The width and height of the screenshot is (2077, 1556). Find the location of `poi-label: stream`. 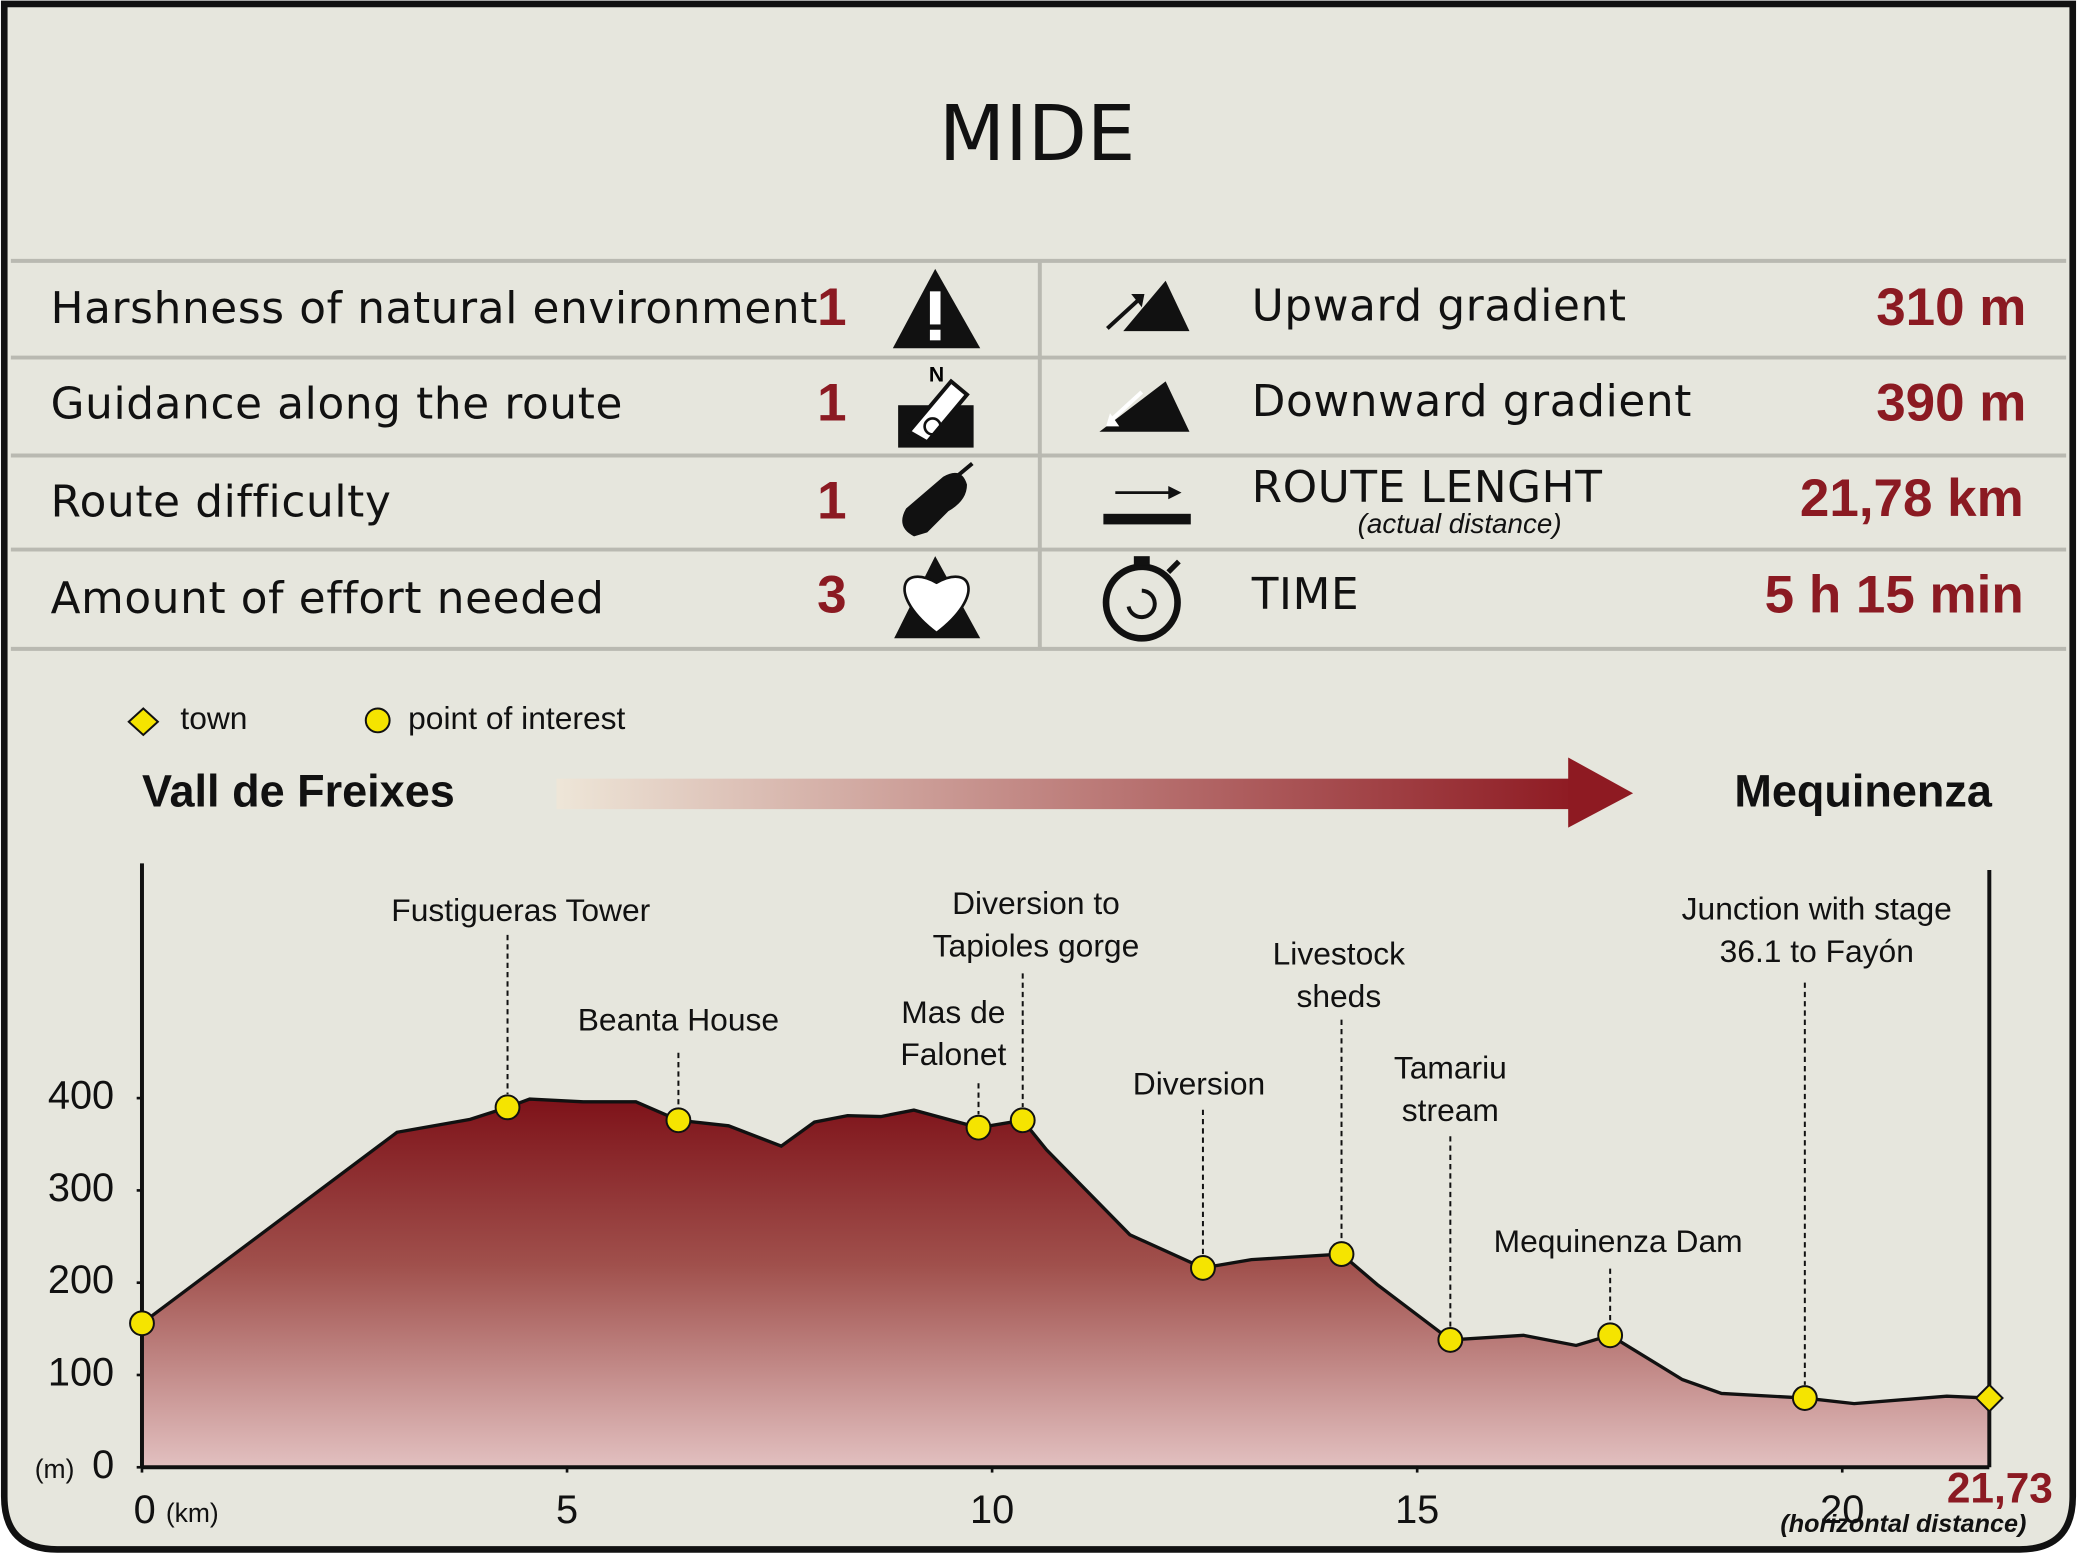

poi-label: stream is located at coordinates (1450, 1110).